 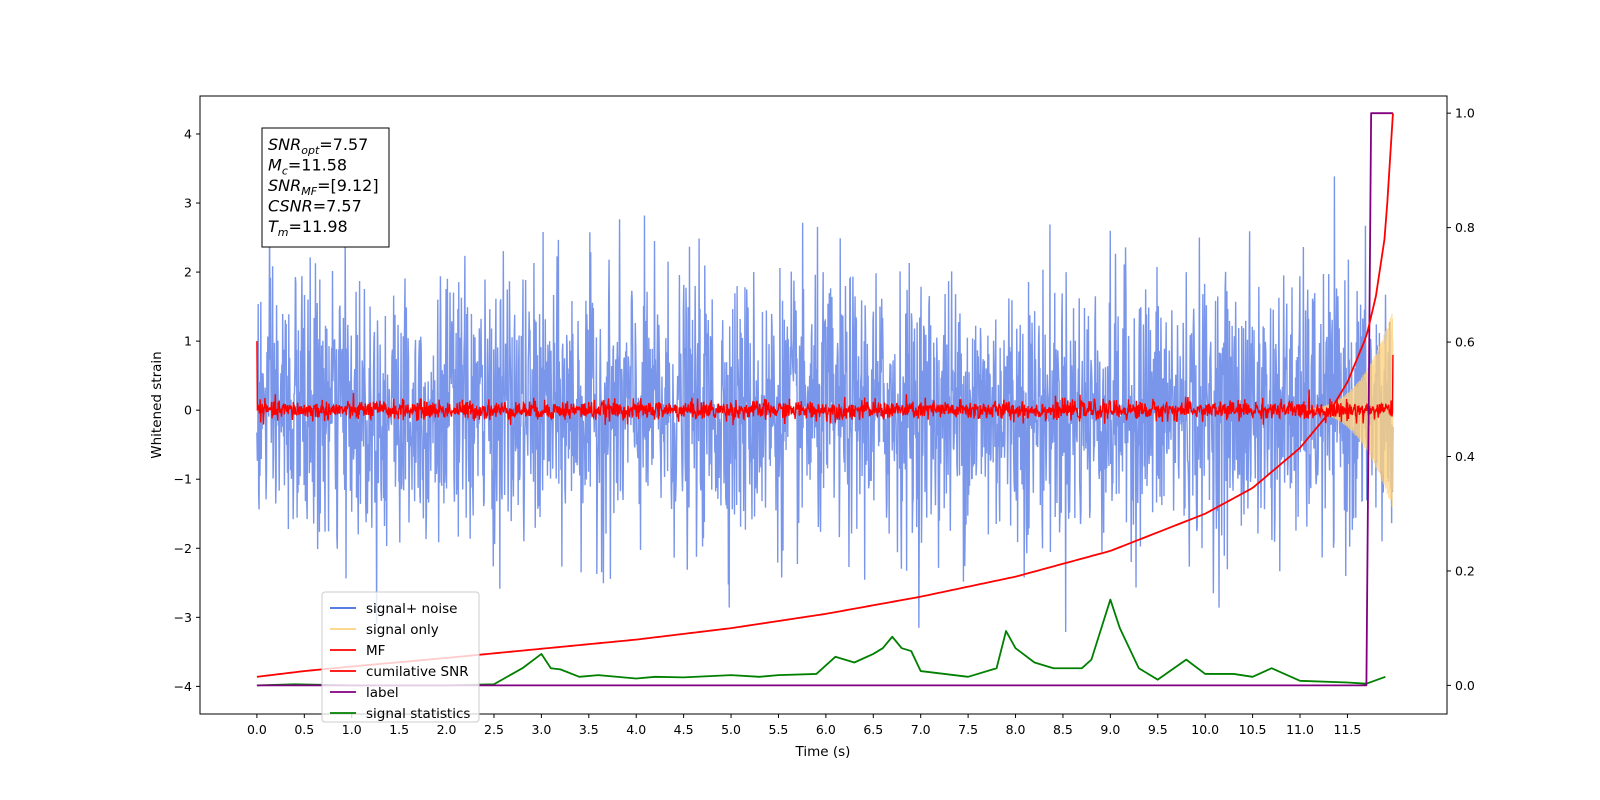 What do you see at coordinates (283, 232) in the screenshot?
I see `annotation-subscript: m` at bounding box center [283, 232].